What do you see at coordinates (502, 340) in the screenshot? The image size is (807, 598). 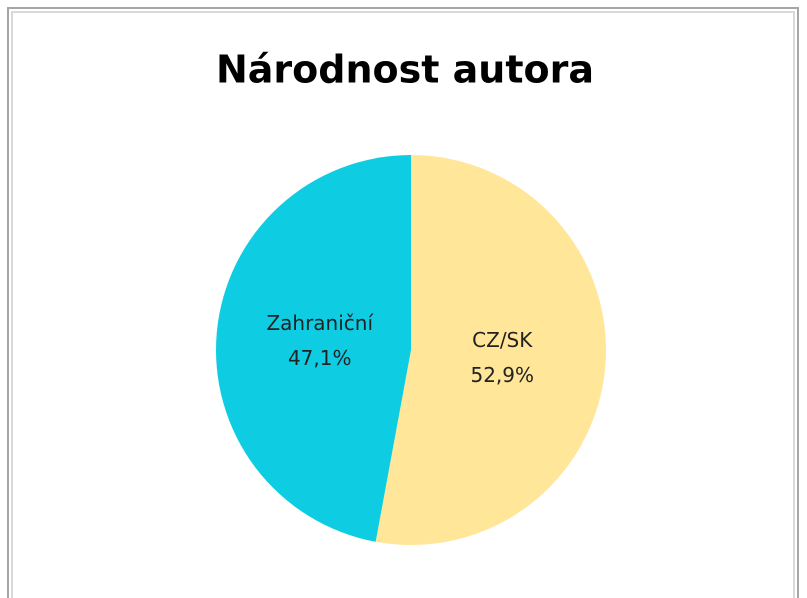 I see `slice-label: CZ/SK` at bounding box center [502, 340].